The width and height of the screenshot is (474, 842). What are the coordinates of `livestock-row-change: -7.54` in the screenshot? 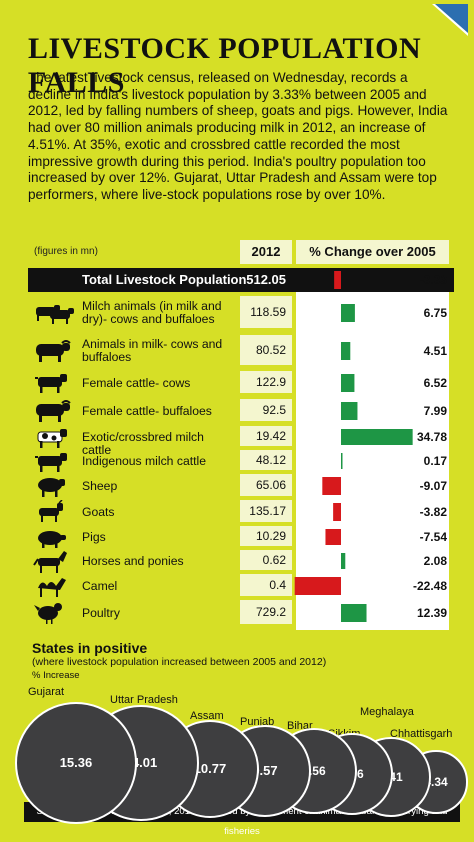 It's located at (433, 537).